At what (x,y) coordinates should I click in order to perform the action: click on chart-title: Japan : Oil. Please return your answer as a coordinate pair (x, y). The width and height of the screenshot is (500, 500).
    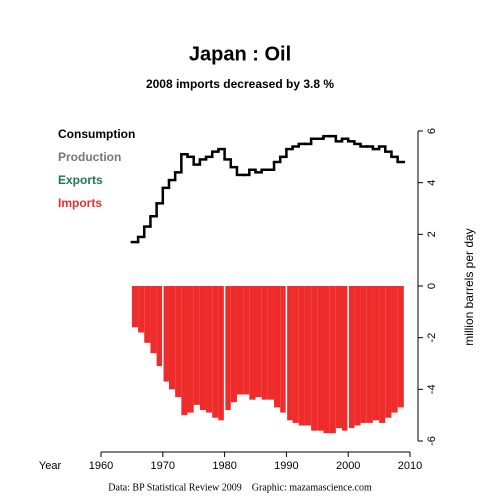
    Looking at the image, I should click on (240, 54).